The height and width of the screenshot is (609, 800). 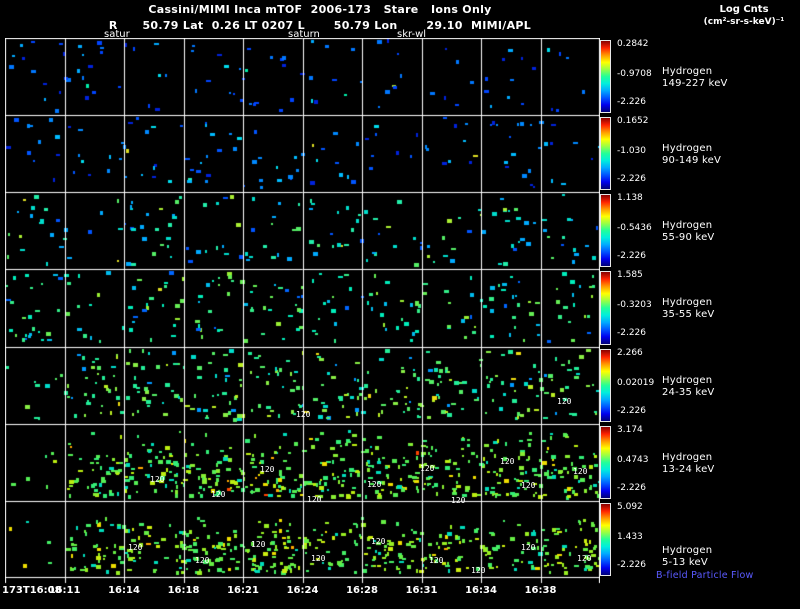 What do you see at coordinates (630, 506) in the screenshot?
I see `scale-max-label: 5.092` at bounding box center [630, 506].